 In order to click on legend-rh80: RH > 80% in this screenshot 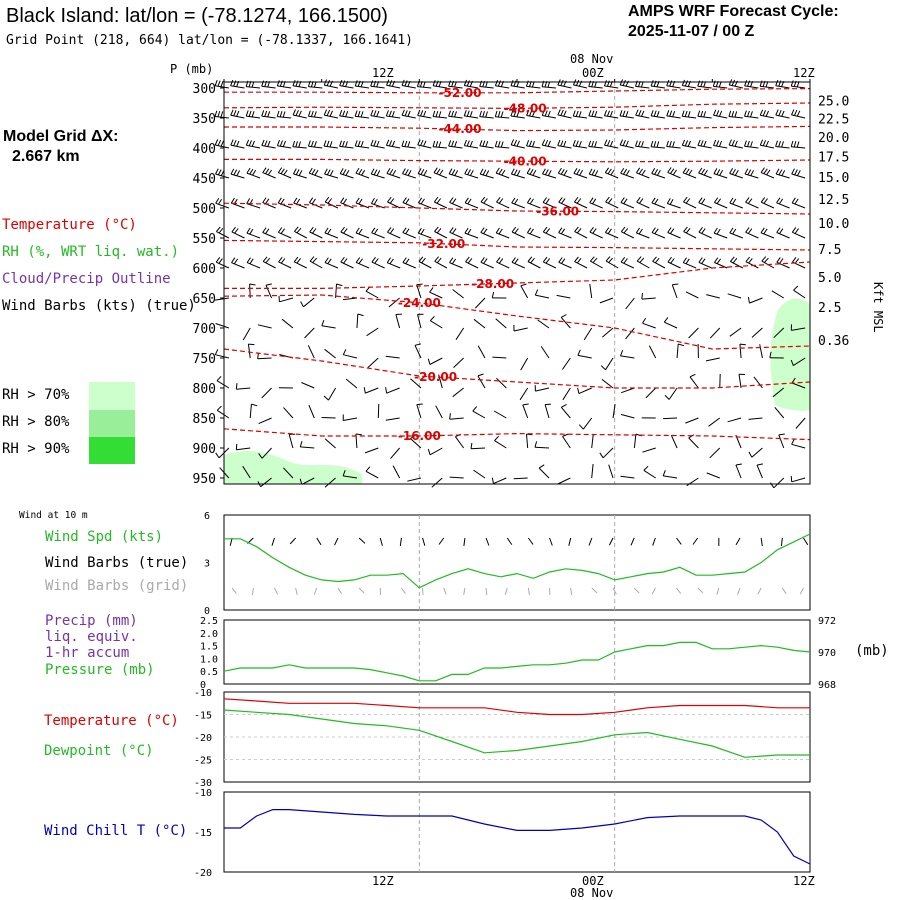, I will do `click(36, 422)`.